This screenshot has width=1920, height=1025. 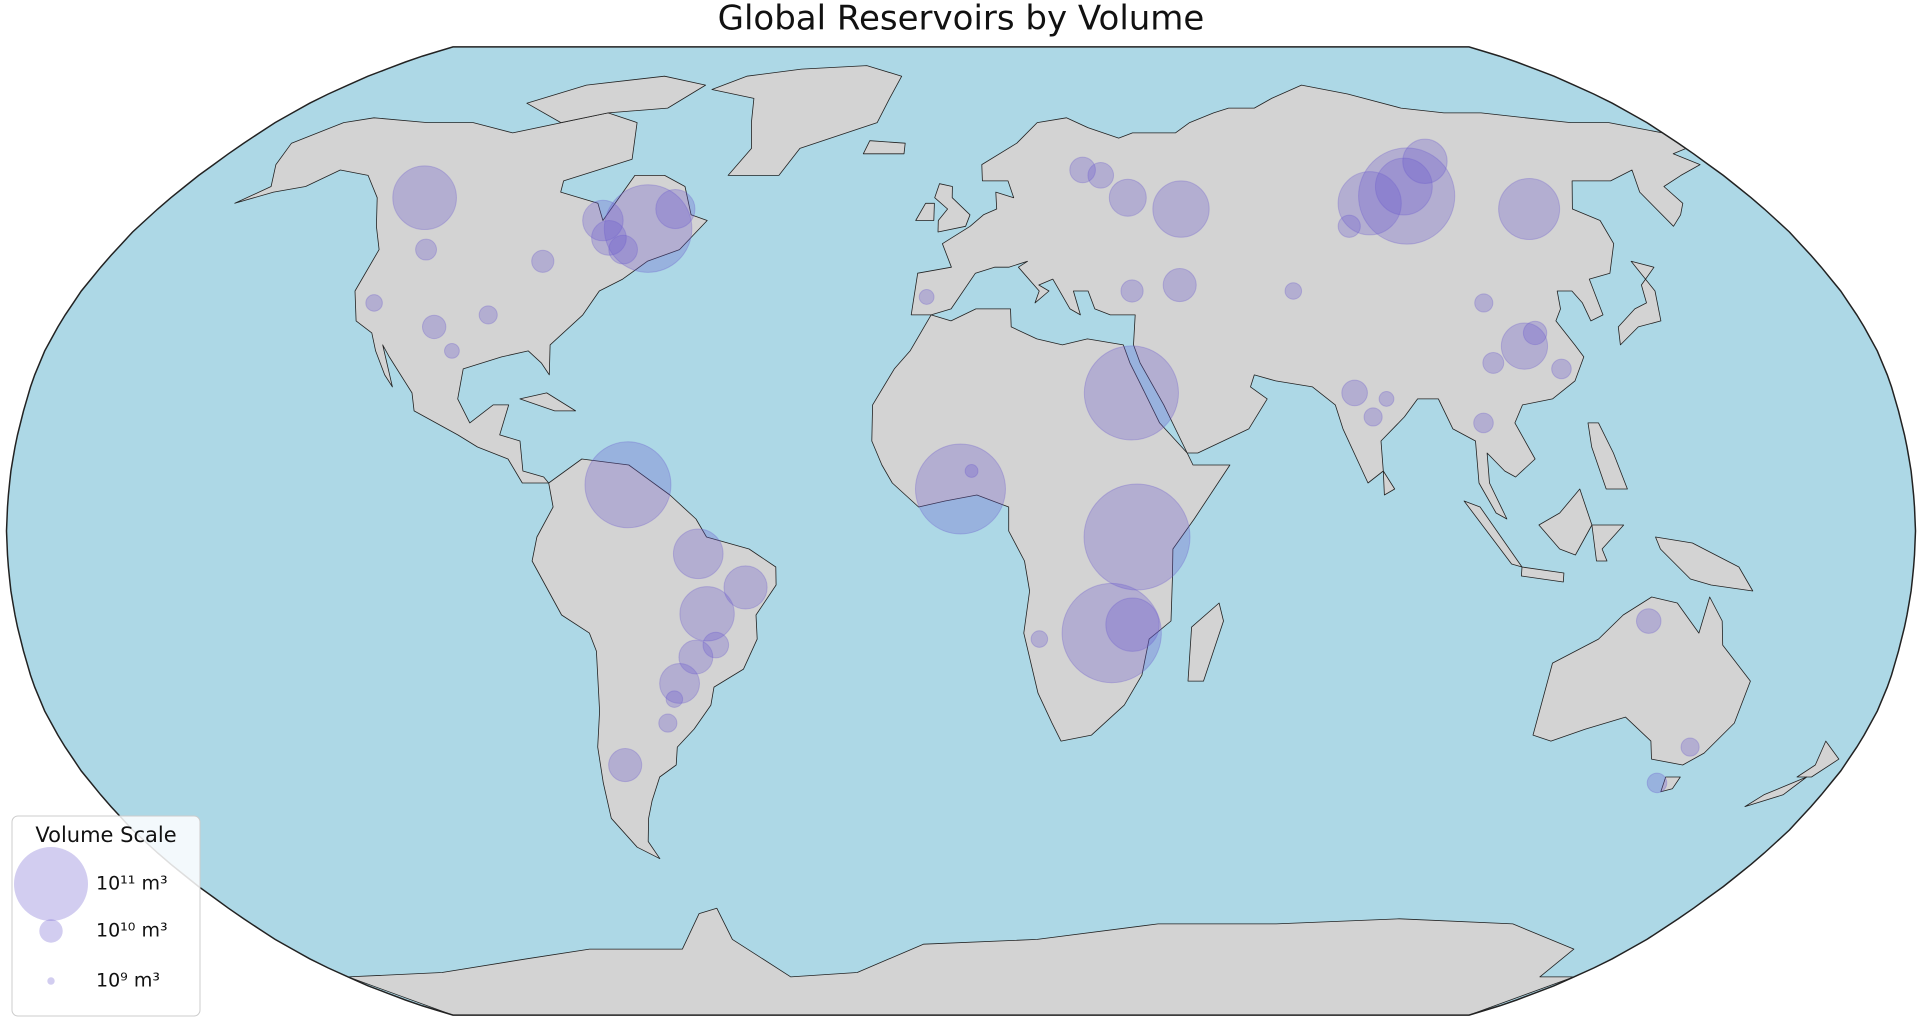 I want to click on legend-label: 10¹⁰ m³, so click(x=132, y=931).